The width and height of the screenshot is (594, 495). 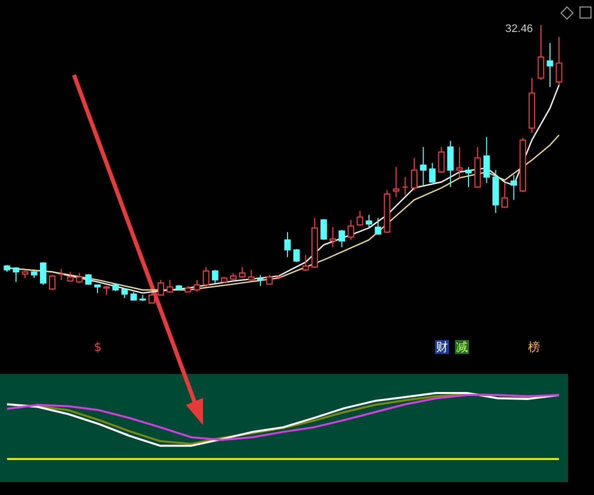 I want to click on text: 减, so click(x=462, y=347).